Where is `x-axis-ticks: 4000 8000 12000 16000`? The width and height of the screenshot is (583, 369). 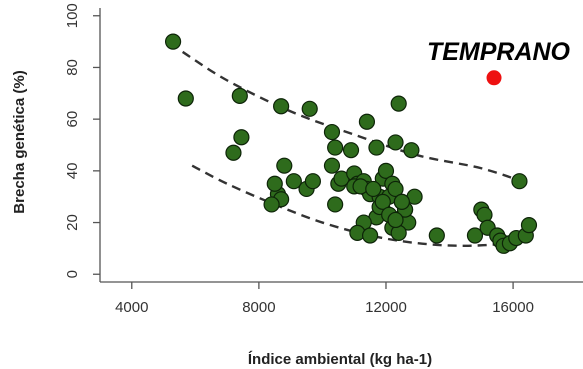 x-axis-ticks: 4000 8000 12000 16000 is located at coordinates (324, 299).